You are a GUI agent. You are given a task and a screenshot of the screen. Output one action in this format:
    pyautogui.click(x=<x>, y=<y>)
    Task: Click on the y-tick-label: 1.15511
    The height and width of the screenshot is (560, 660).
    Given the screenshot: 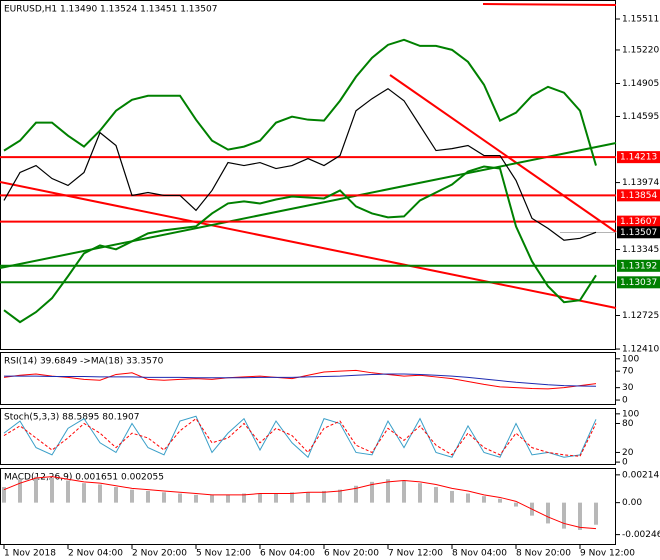 What is the action you would take?
    pyautogui.click(x=640, y=19)
    